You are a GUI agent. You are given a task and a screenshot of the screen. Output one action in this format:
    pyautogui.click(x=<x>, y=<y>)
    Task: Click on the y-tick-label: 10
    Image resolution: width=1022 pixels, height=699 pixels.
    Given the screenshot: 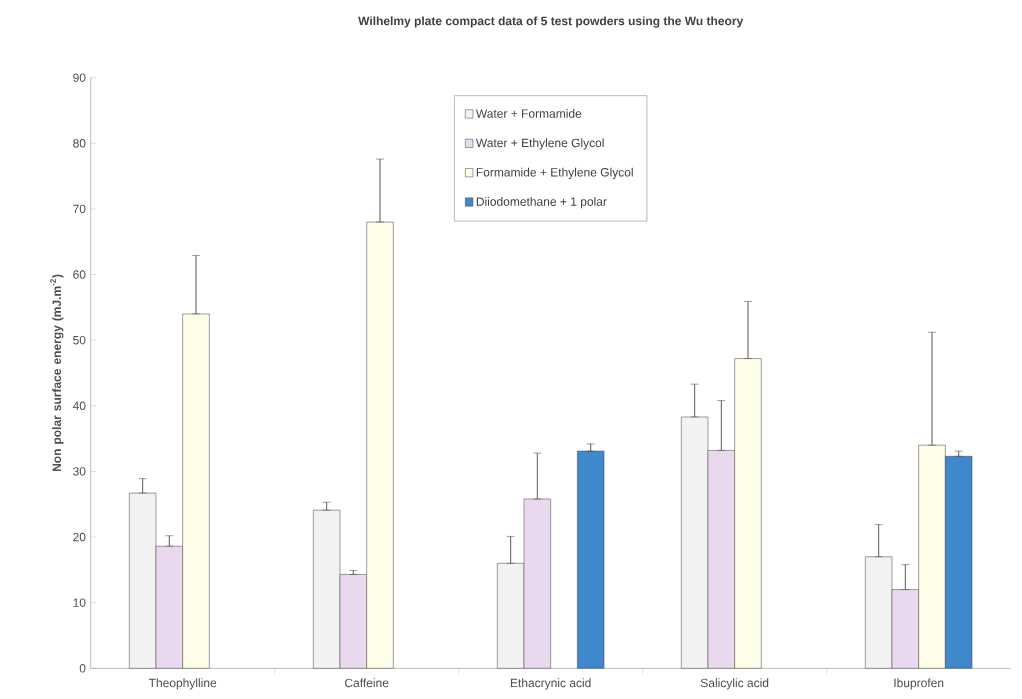 What is the action you would take?
    pyautogui.click(x=79, y=602)
    